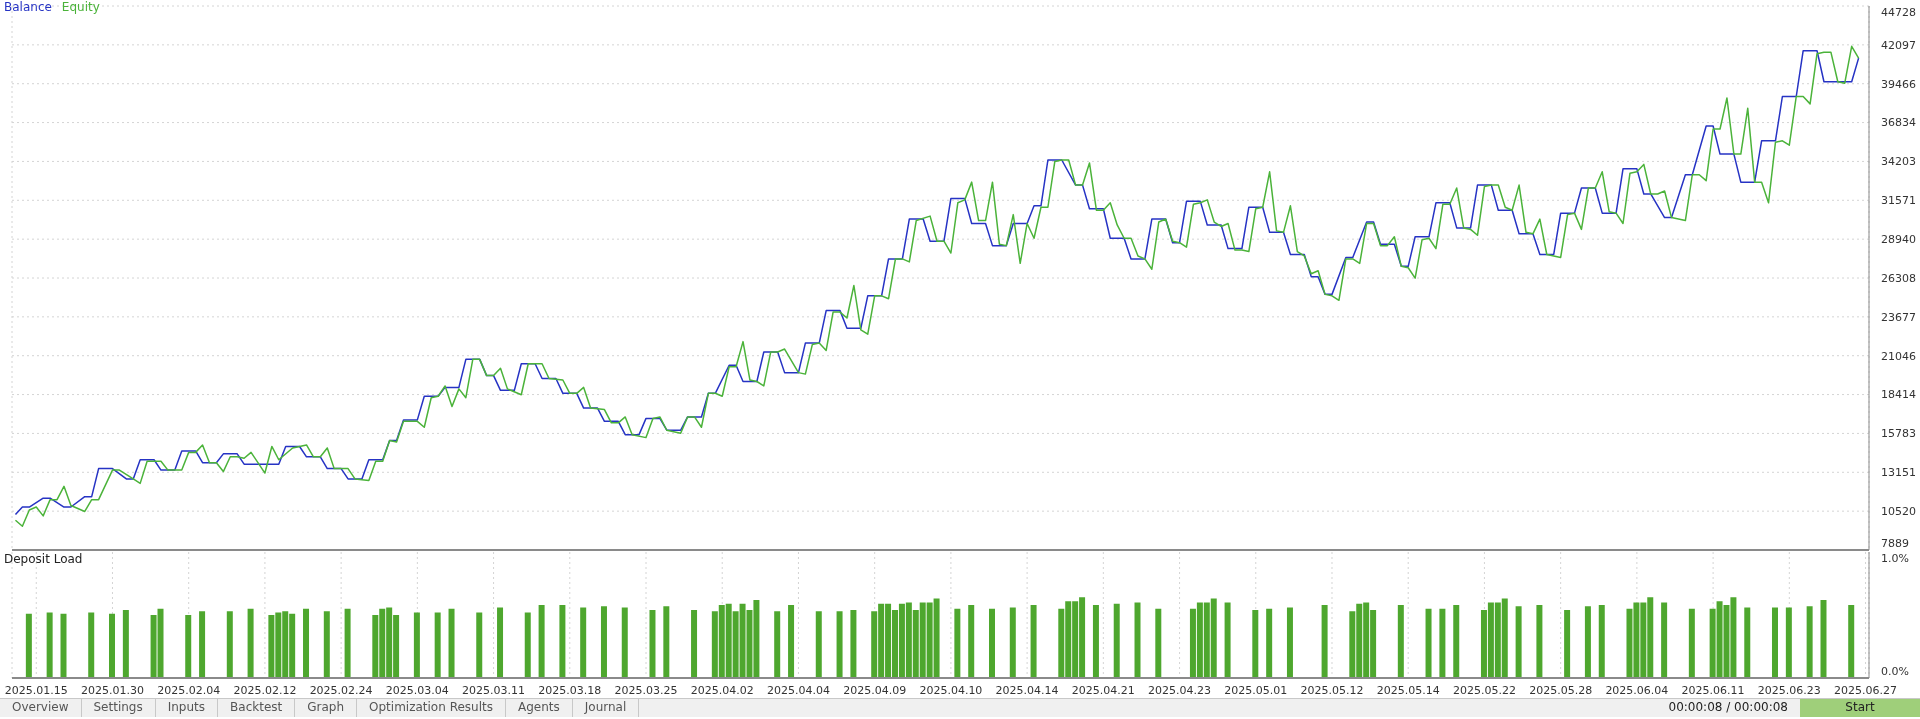 The height and width of the screenshot is (719, 1920). Describe the element at coordinates (1637, 690) in the screenshot. I see `x-tick-label: 2025.06.04` at that location.